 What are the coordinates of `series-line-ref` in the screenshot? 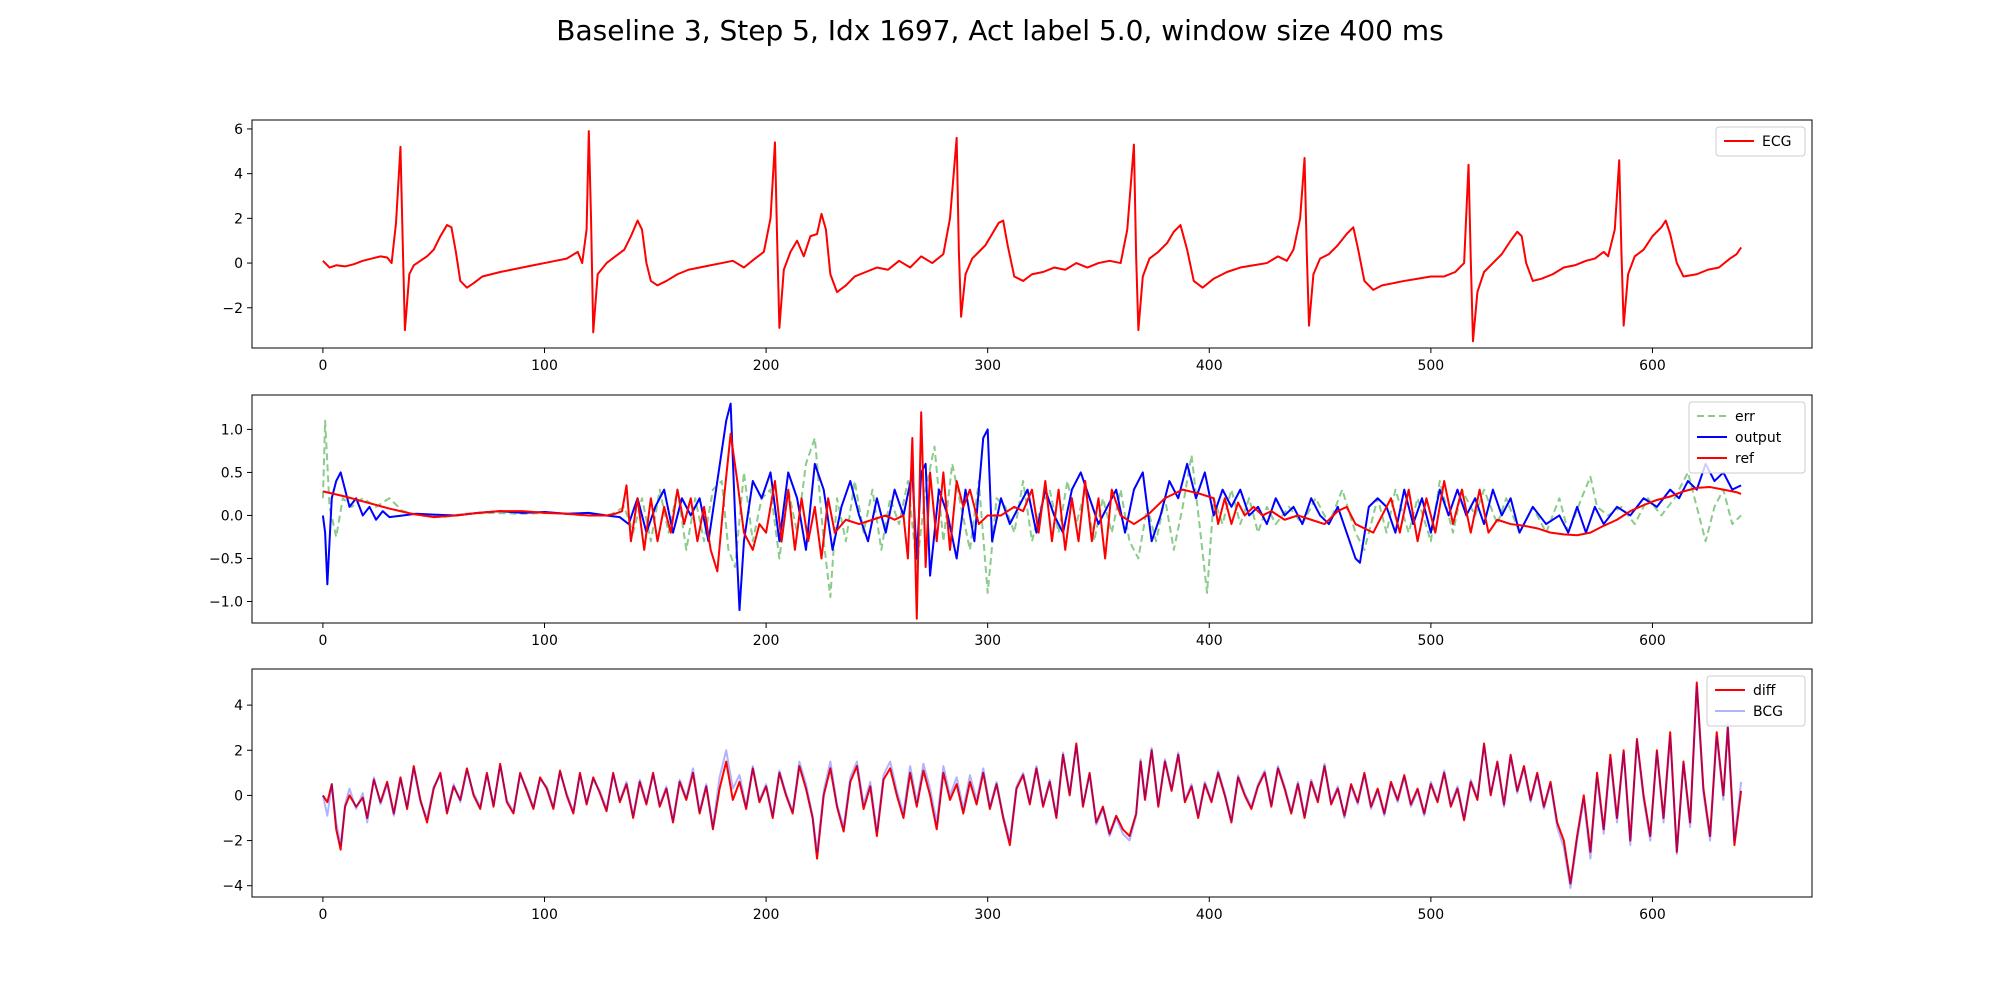 It's located at (1032, 515).